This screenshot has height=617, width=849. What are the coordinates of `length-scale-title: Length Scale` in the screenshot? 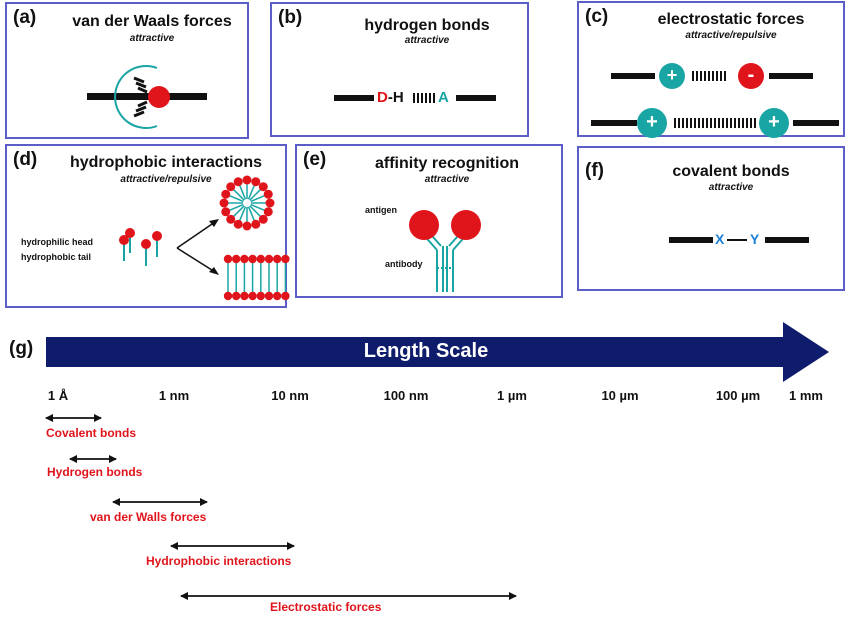 It's located at (426, 351).